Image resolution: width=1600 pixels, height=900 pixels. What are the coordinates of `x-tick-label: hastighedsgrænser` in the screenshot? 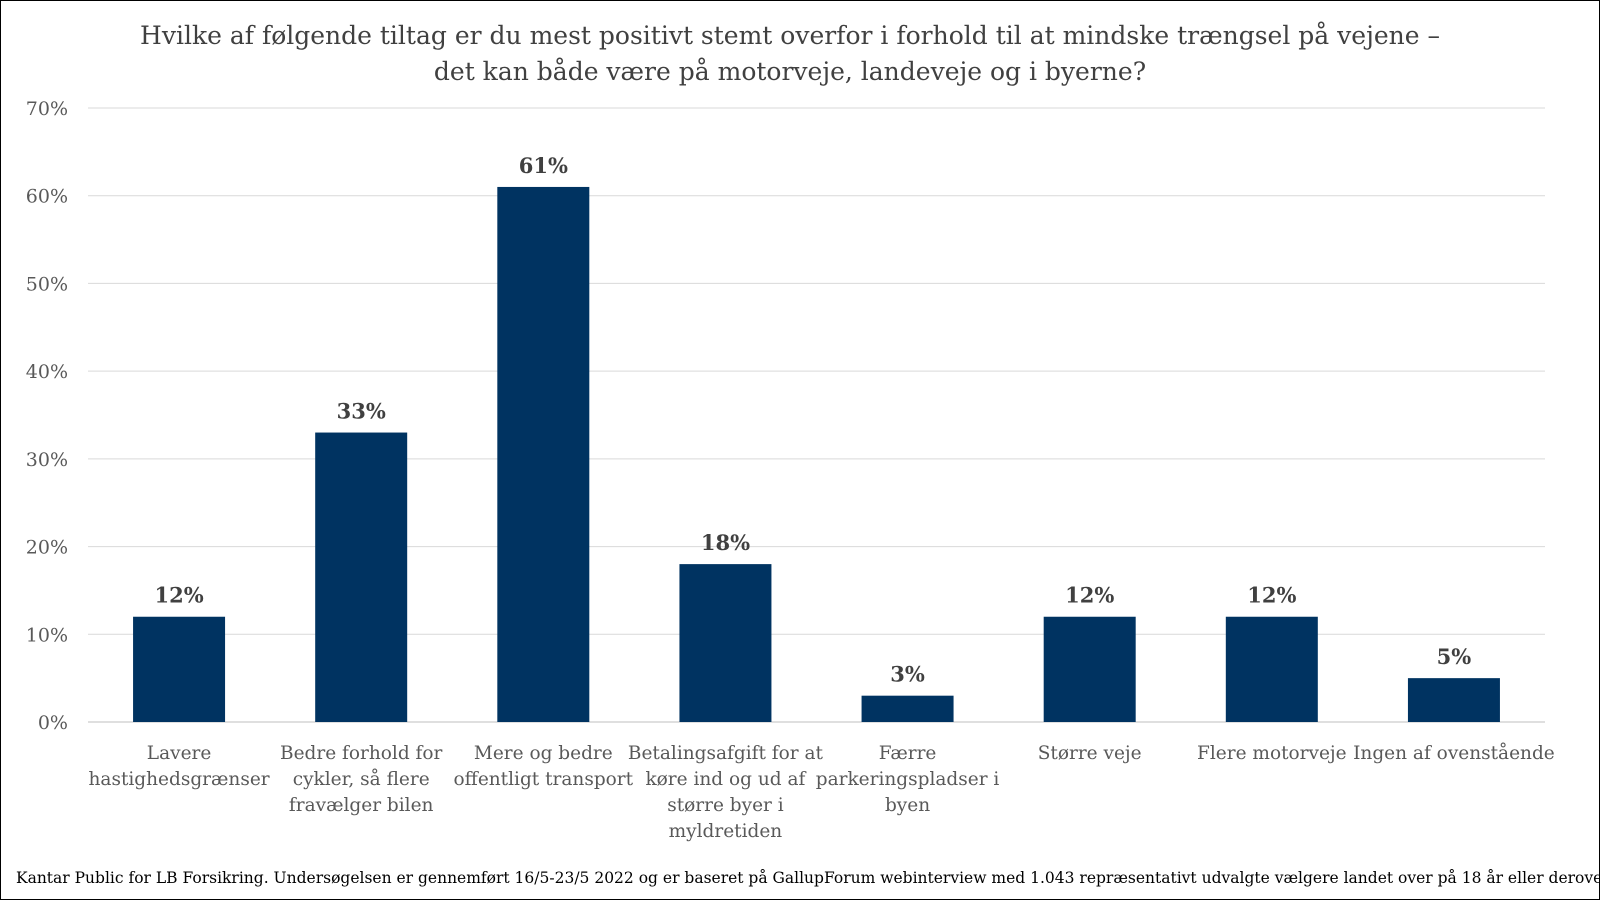 It's located at (179, 779).